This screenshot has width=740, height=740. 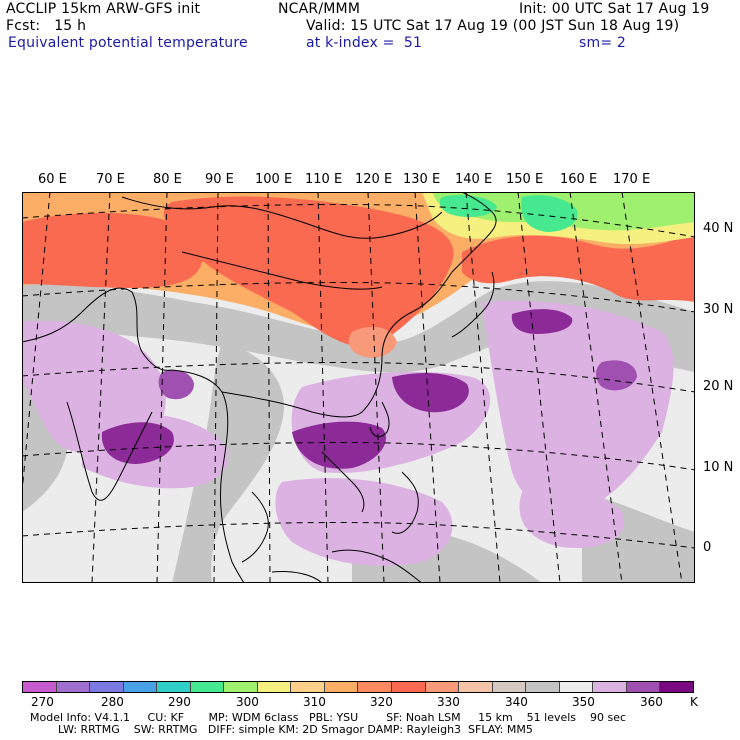 I want to click on lon-label: 160 E, so click(x=579, y=179).